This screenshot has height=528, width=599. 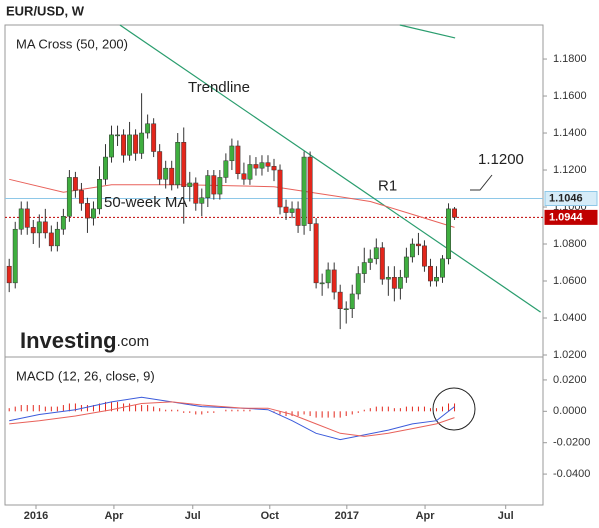 What do you see at coordinates (481, 182) in the screenshot?
I see `target-marker` at bounding box center [481, 182].